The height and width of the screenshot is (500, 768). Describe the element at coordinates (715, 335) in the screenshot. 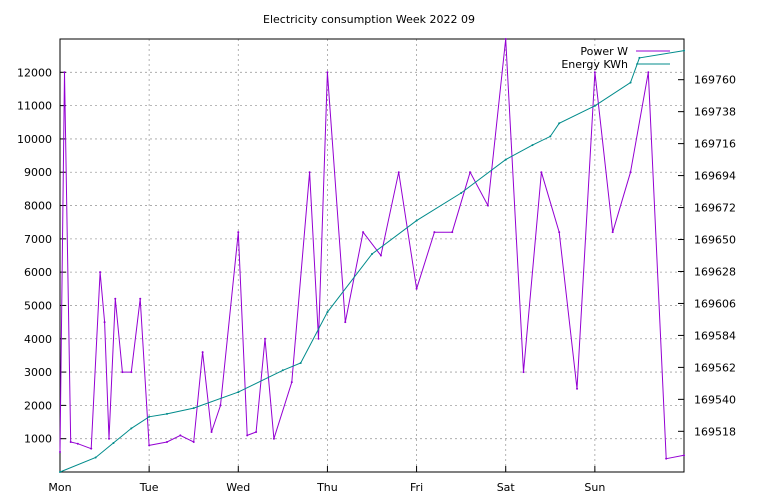

I see `y-right-tick-label: 169584` at that location.